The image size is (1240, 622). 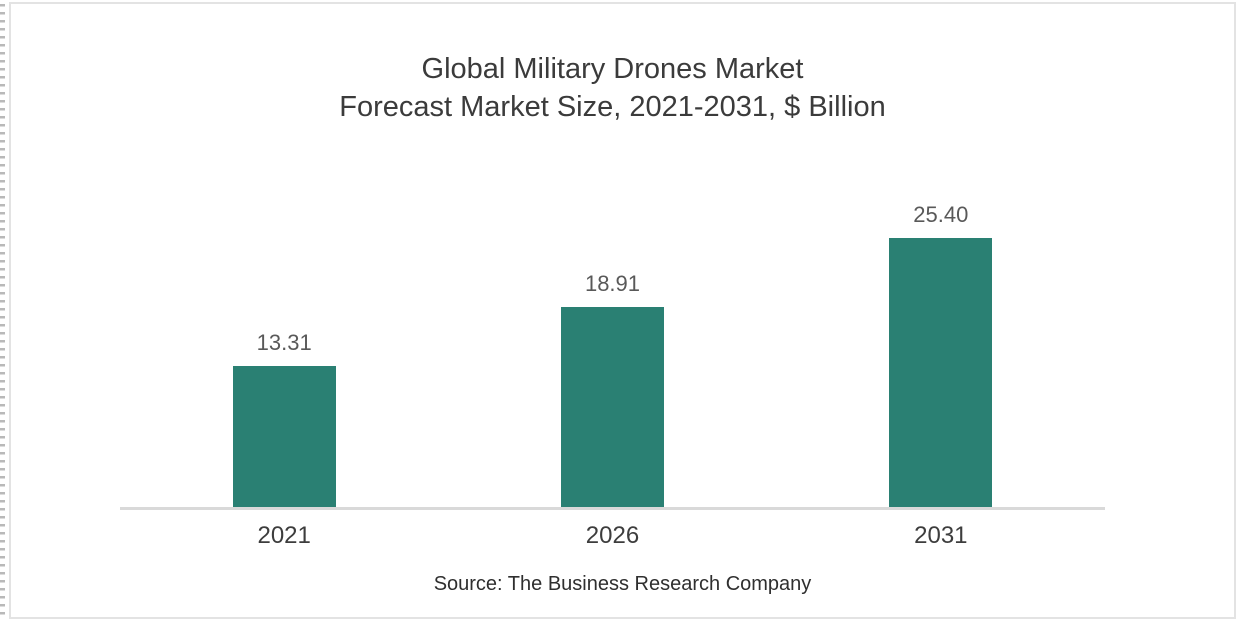 What do you see at coordinates (2, 310) in the screenshot?
I see `left-perforation-edge` at bounding box center [2, 310].